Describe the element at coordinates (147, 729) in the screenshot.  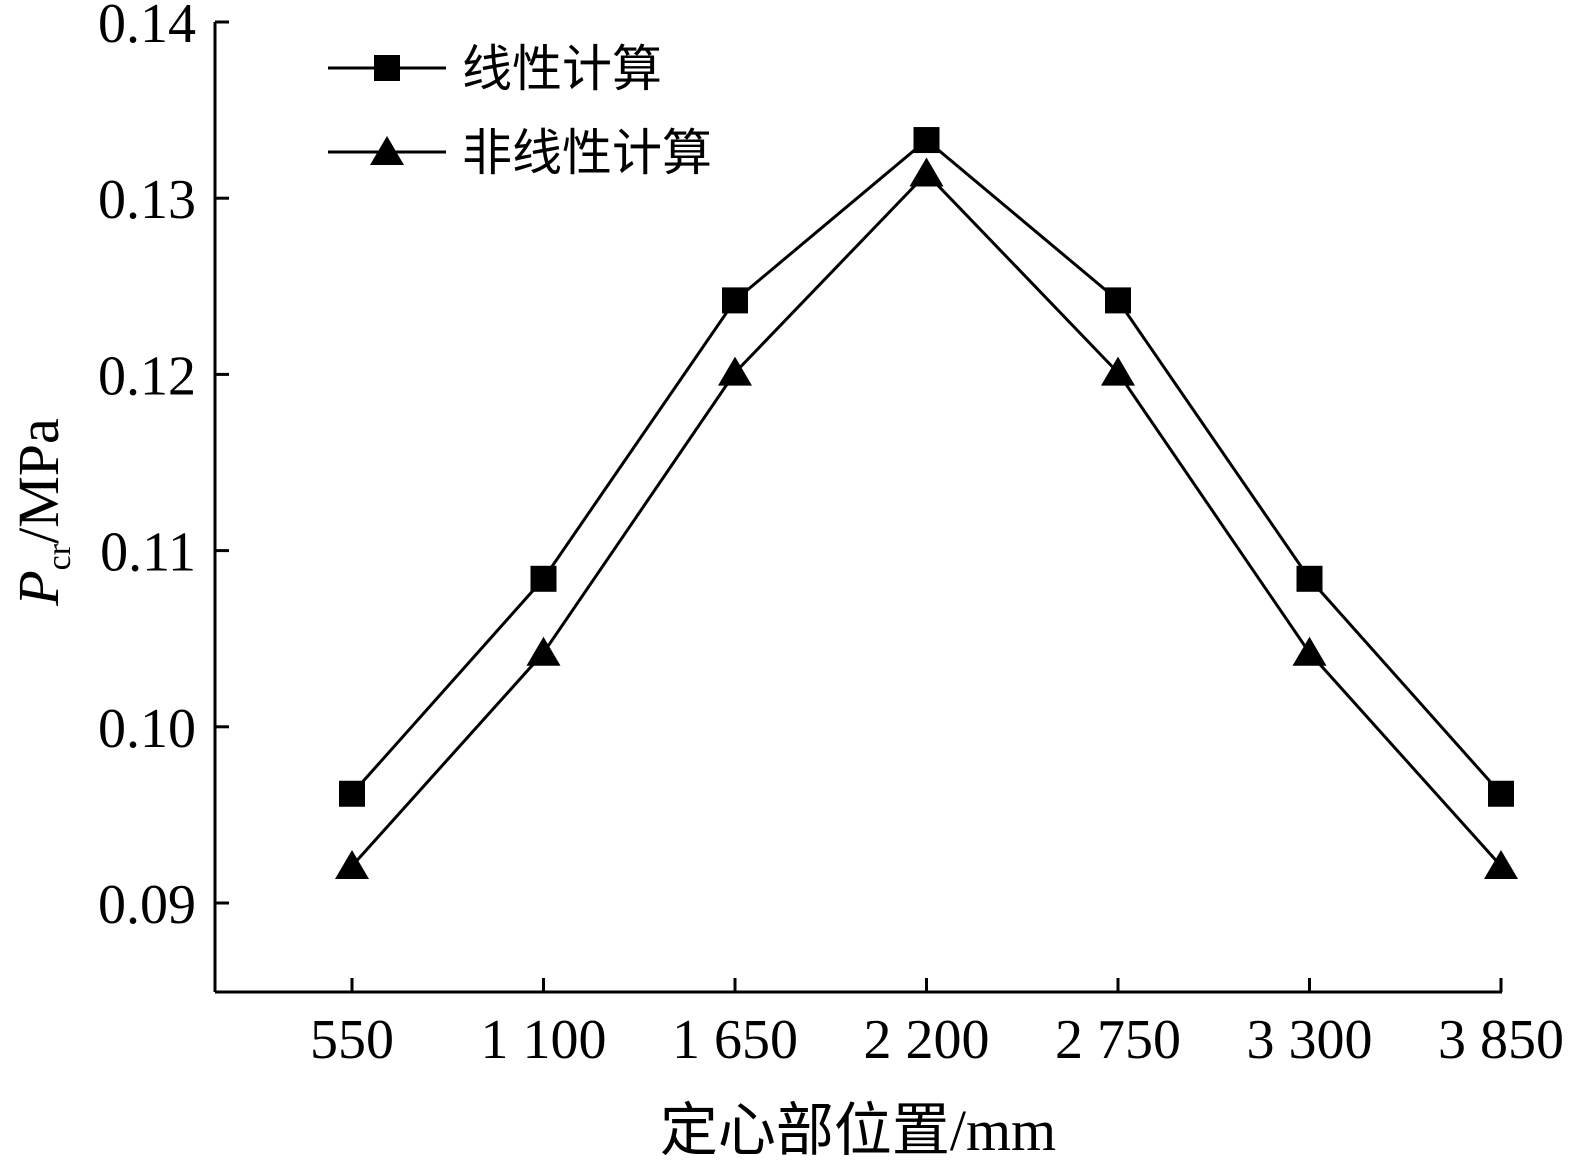
I see `y-tick-label: 0.10` at that location.